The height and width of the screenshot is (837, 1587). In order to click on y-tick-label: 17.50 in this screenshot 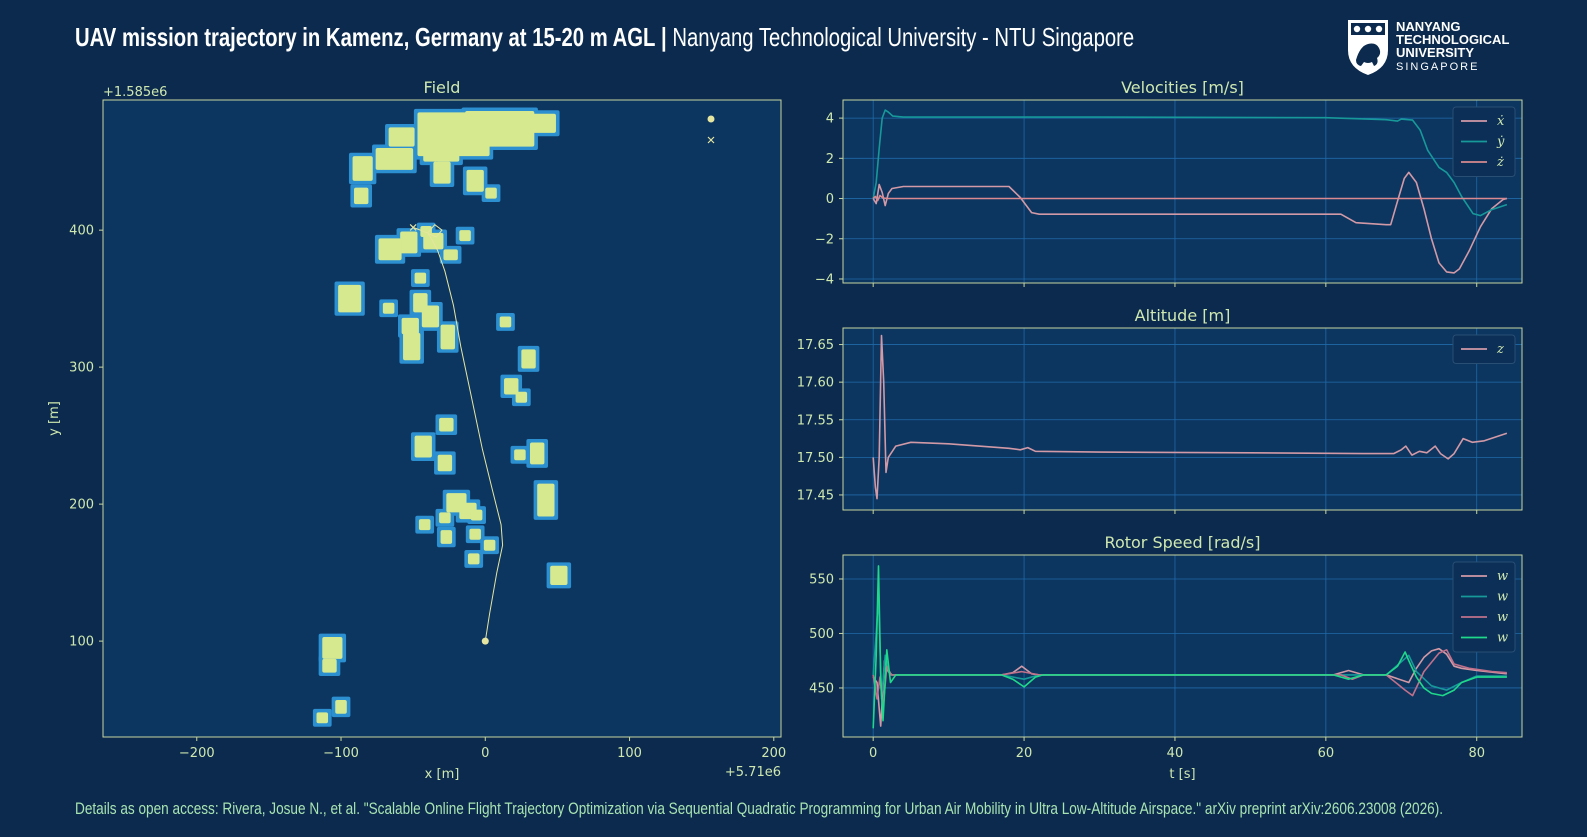, I will do `click(815, 458)`.